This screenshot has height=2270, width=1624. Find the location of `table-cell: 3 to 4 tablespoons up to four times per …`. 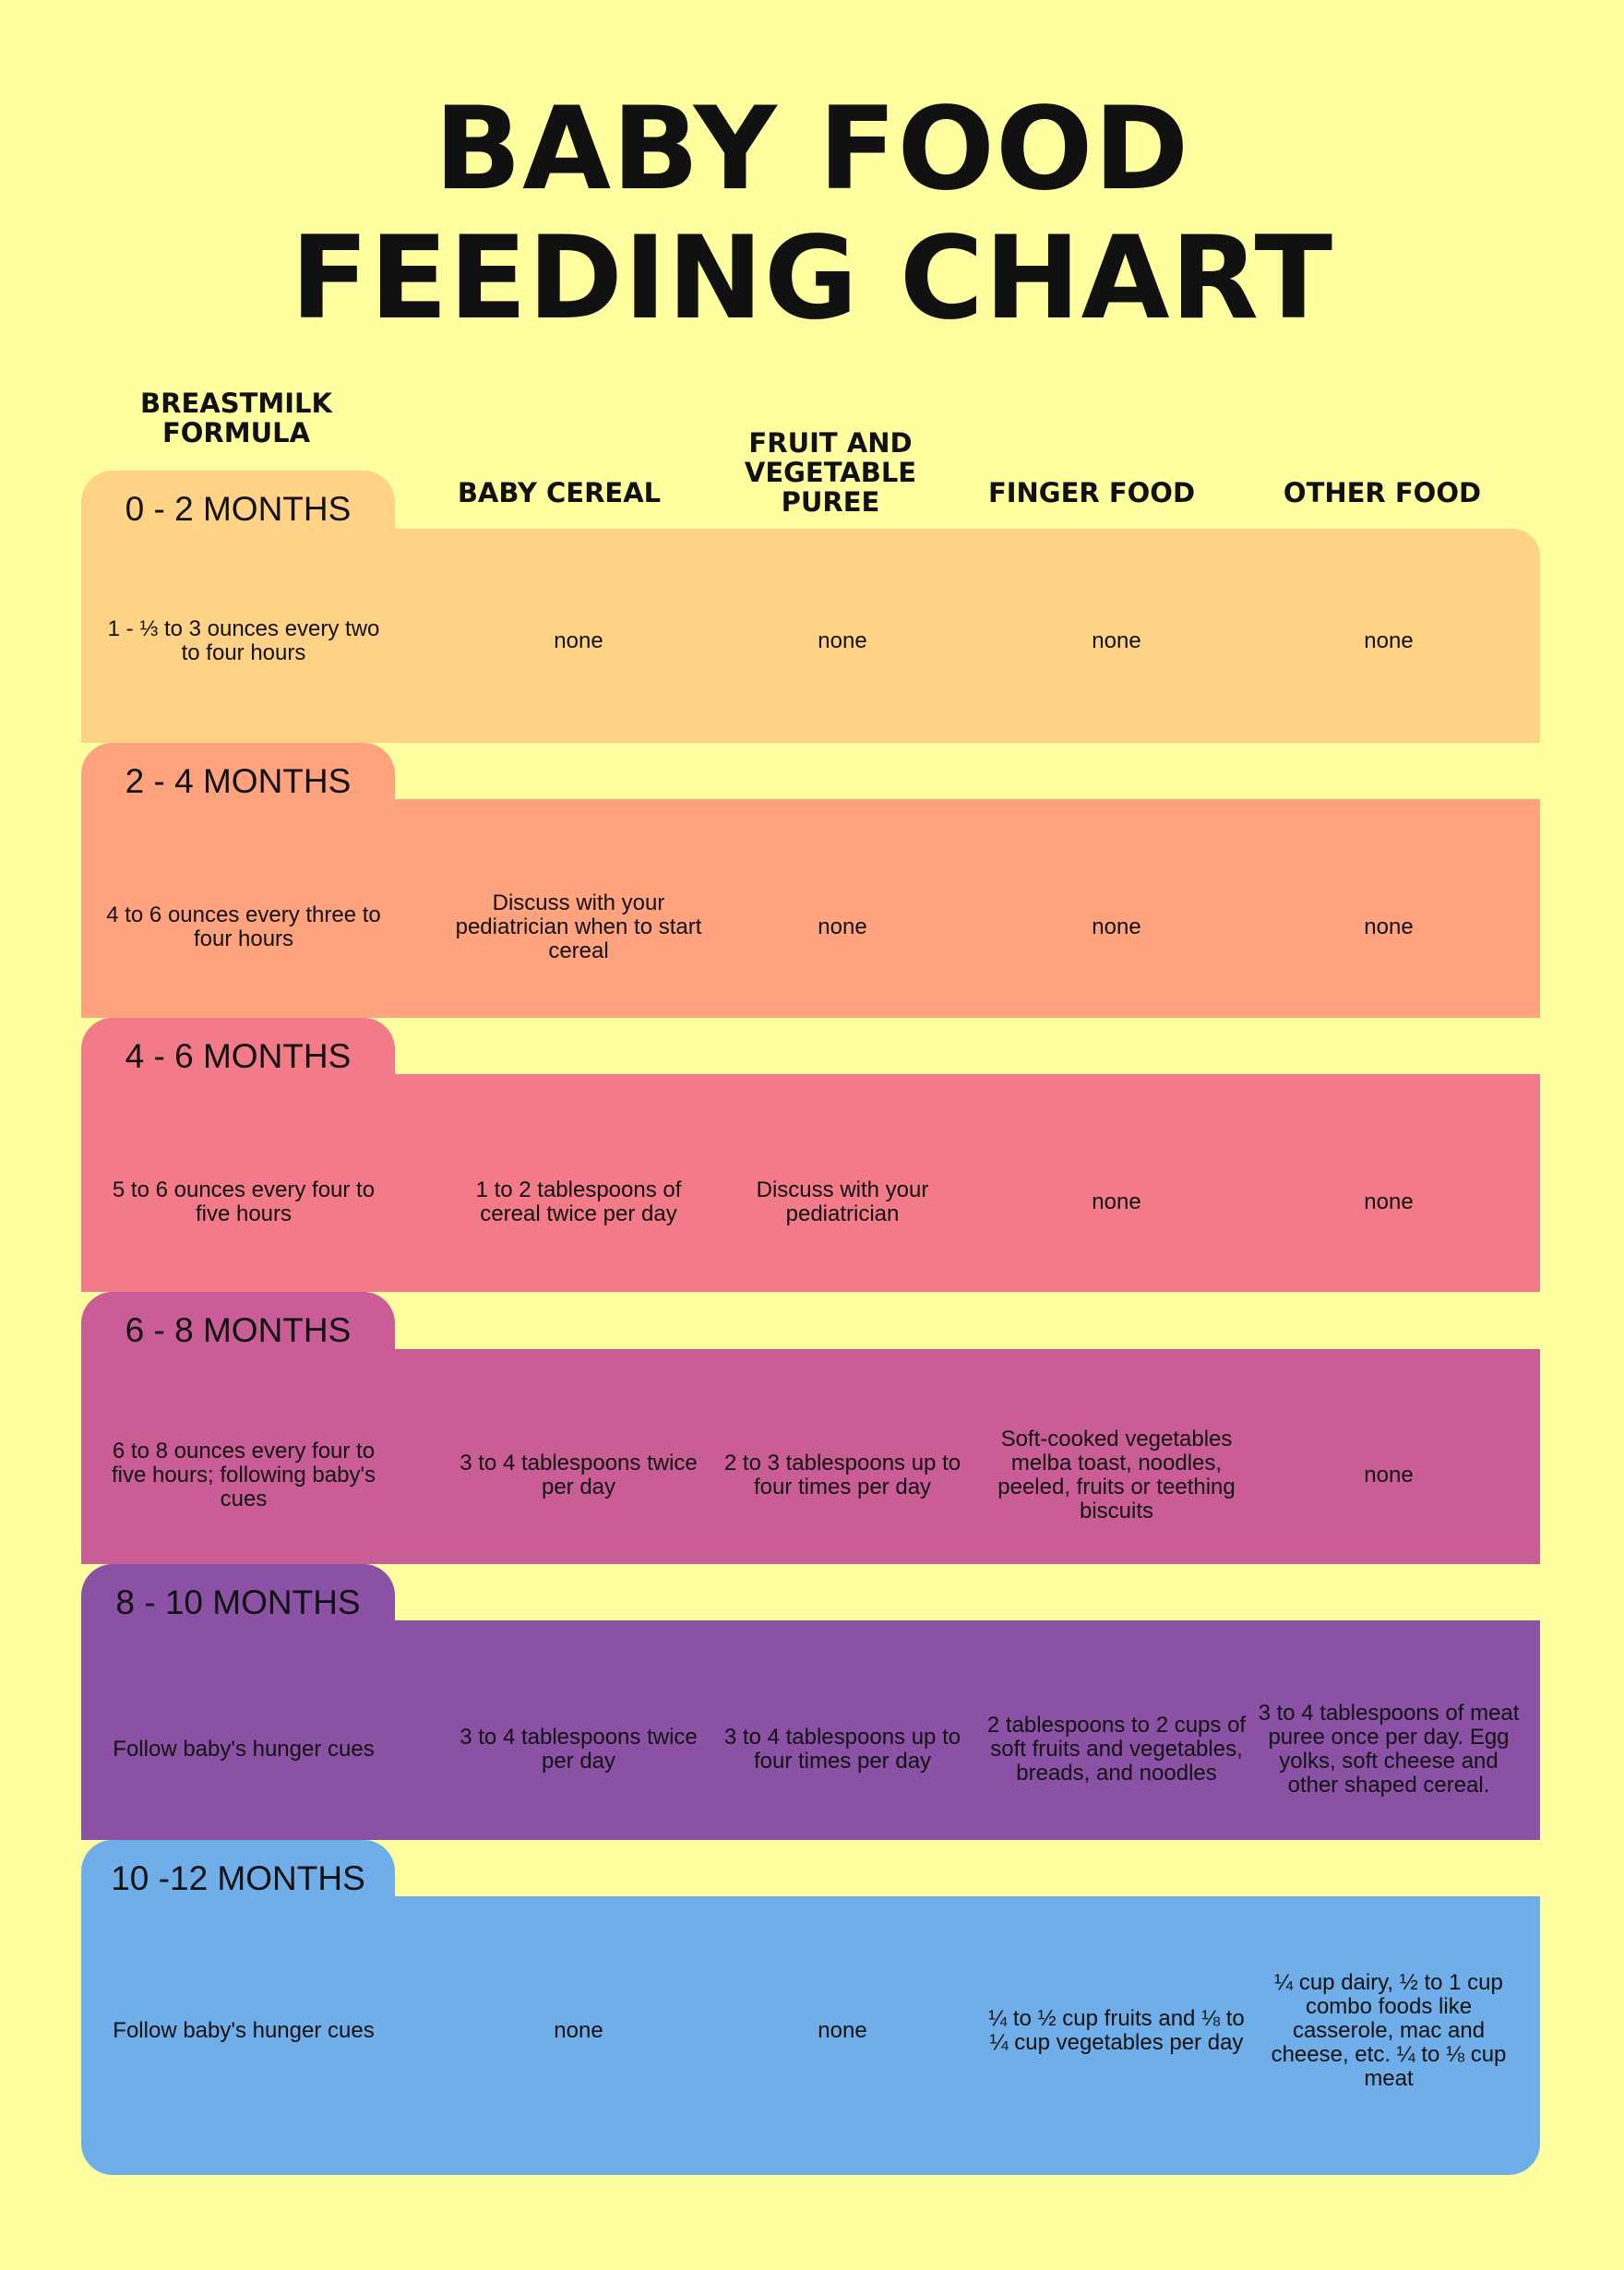

table-cell: 3 to 4 tablespoons up to four times per … is located at coordinates (842, 1749).